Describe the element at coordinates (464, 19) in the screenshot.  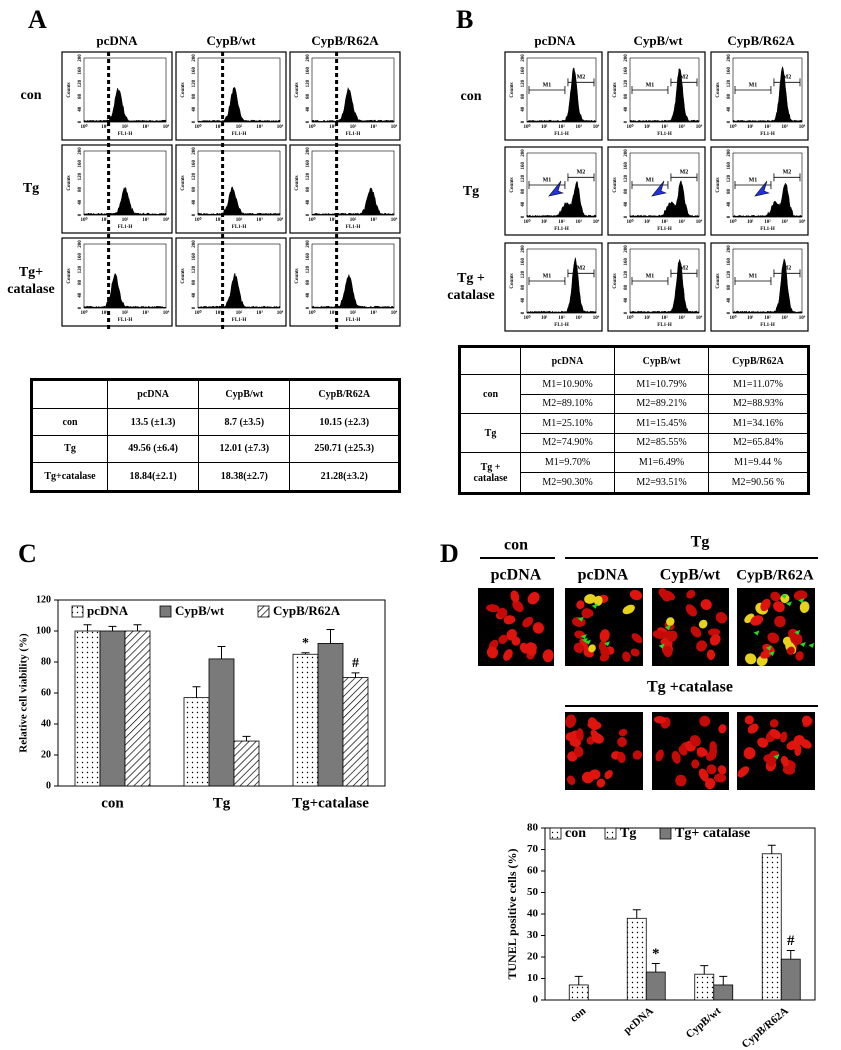
I see `panel-label: B` at that location.